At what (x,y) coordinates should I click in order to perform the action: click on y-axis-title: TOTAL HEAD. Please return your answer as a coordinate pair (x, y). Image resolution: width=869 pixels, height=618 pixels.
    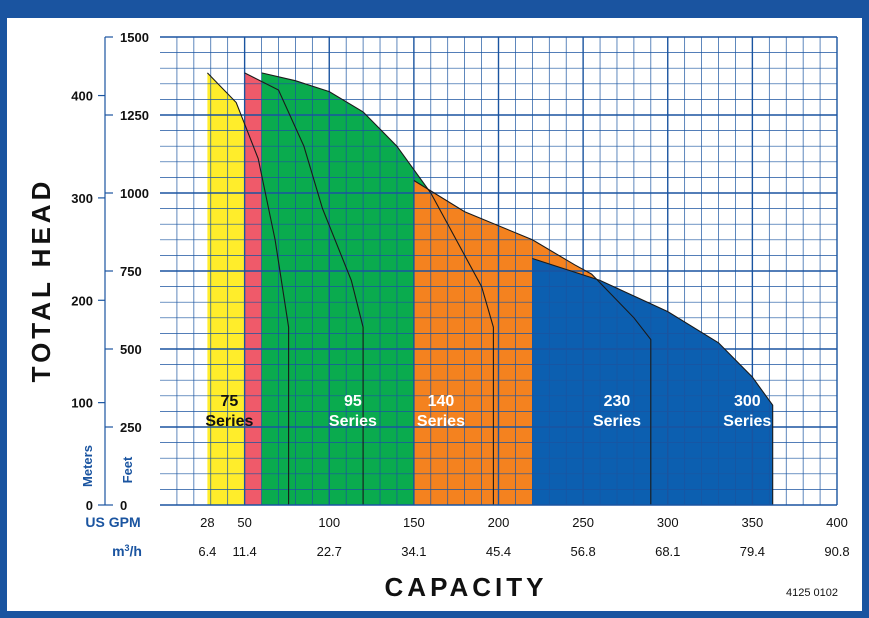
    Looking at the image, I should click on (41, 280).